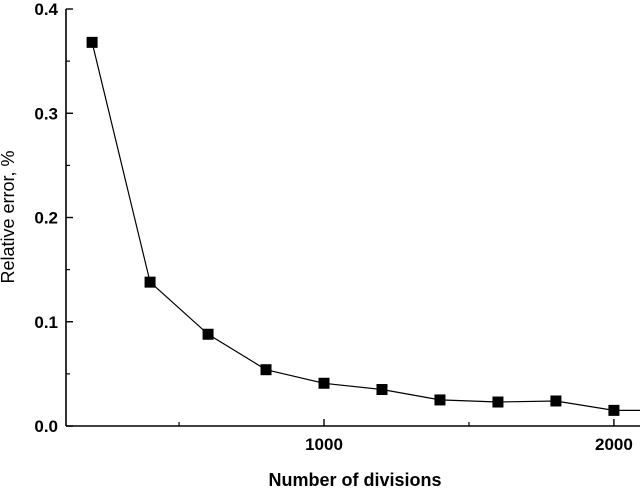 This screenshot has width=640, height=493. Describe the element at coordinates (46, 426) in the screenshot. I see `y-tick-label: 0.0` at that location.